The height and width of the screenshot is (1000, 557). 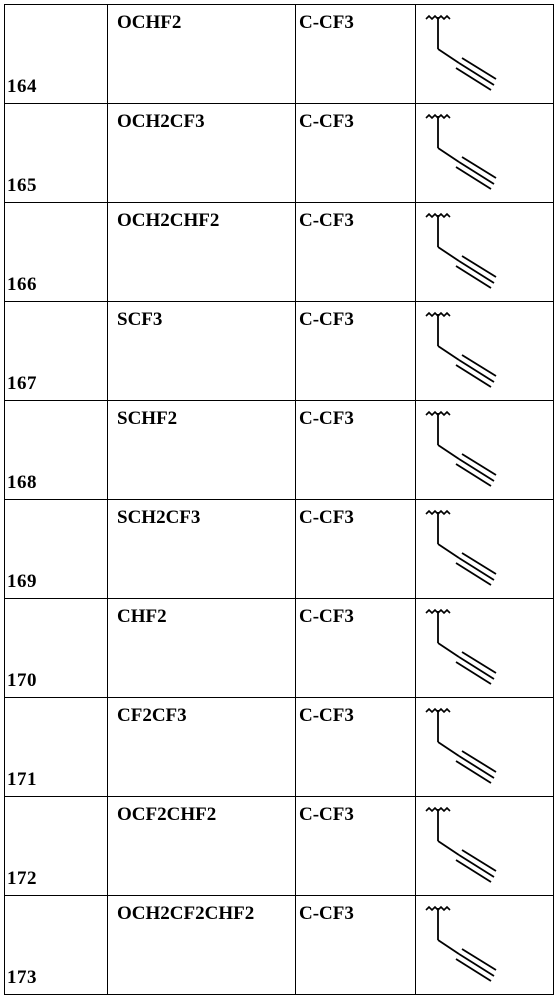 I want to click on substituent-cell: OCH2CF3, so click(x=202, y=153).